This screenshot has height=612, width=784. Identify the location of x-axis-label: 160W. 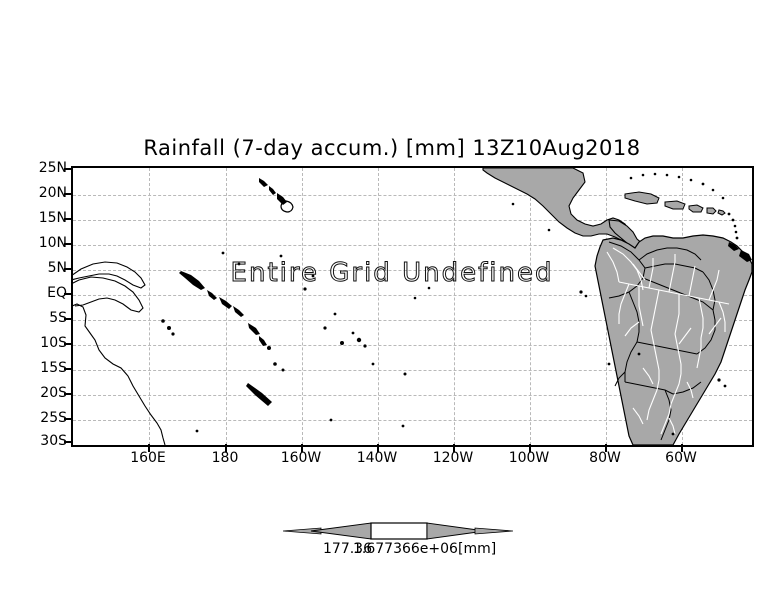
(301, 458).